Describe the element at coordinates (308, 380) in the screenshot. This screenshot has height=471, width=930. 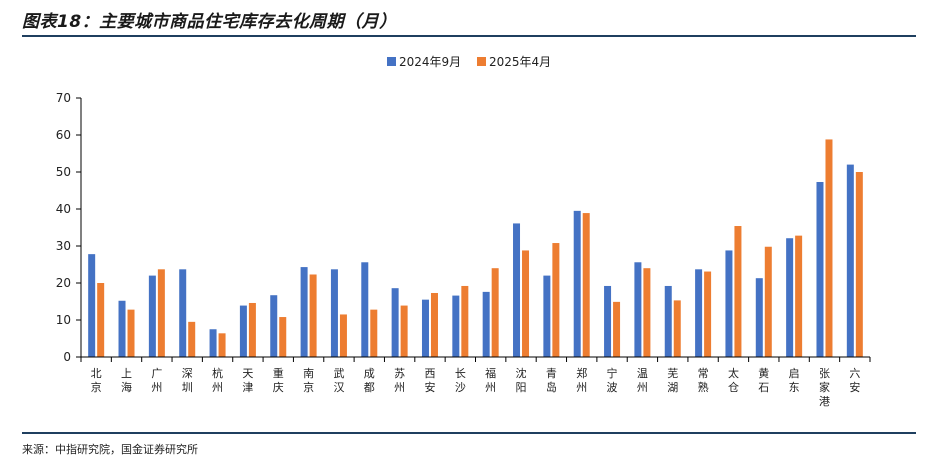
I see `x-category-label: 南京` at that location.